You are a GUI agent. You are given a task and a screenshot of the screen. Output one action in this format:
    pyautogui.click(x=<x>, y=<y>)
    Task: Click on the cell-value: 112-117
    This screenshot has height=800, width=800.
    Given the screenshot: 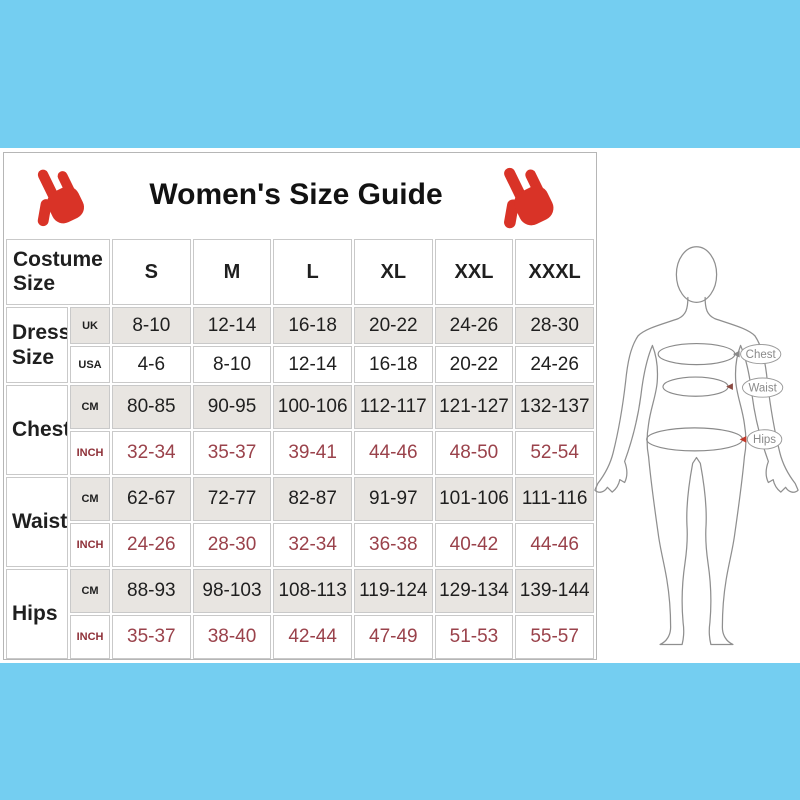 What is the action you would take?
    pyautogui.click(x=393, y=407)
    